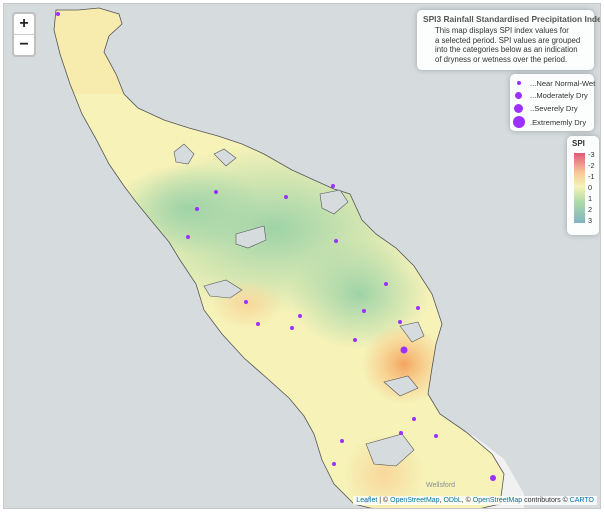 The height and width of the screenshot is (512, 604). I want to click on spi-tick-label: -3, so click(591, 154).